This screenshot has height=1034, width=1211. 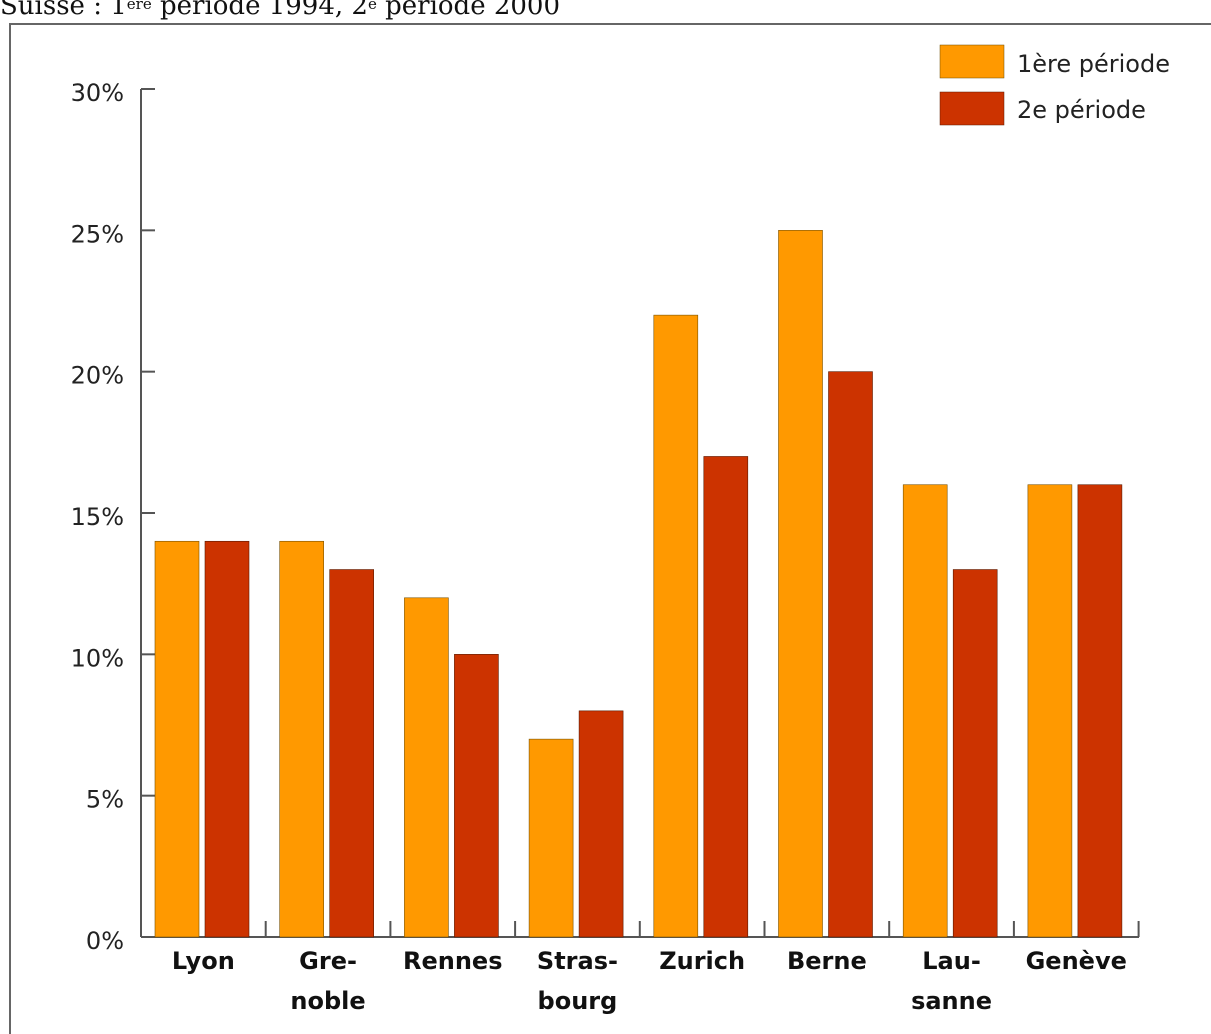 What do you see at coordinates (352, 753) in the screenshot?
I see `bar-grenoble-2e-periode` at bounding box center [352, 753].